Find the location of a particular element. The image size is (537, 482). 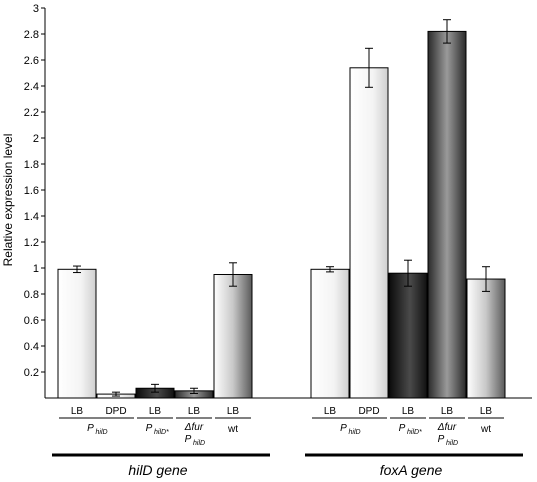

y-tick-label: 1 is located at coordinates (36, 269).